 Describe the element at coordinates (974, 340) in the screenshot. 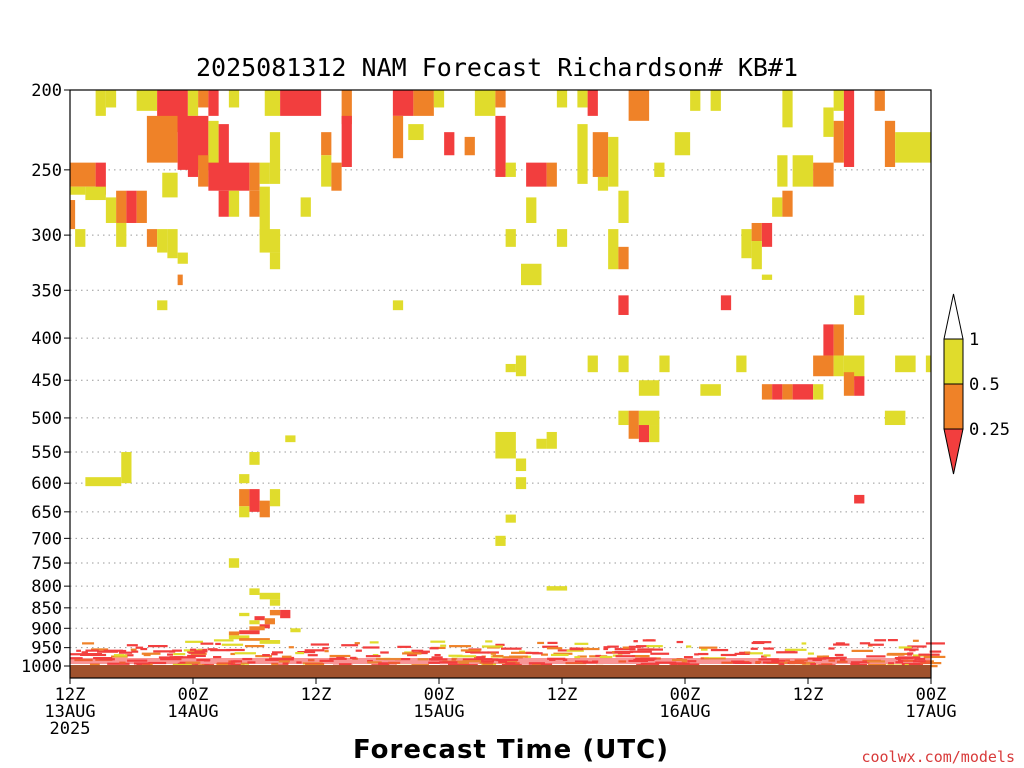

I see `legend-label: 1` at that location.